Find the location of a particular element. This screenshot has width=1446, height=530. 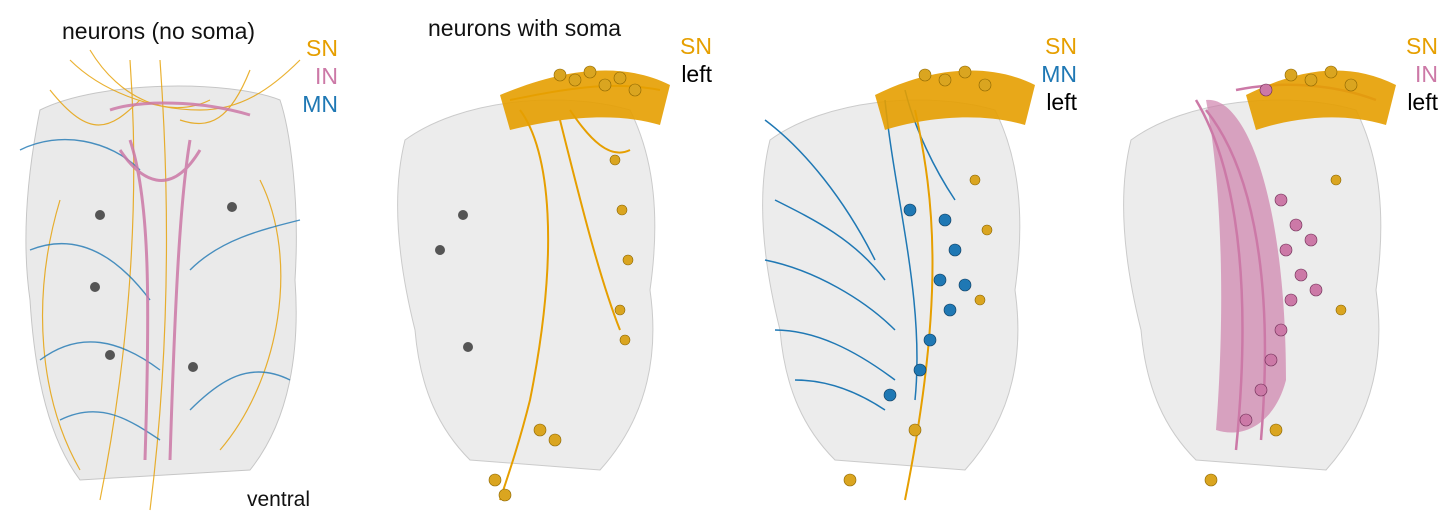

panel-legend: SN IN left is located at coordinates (1422, 74).